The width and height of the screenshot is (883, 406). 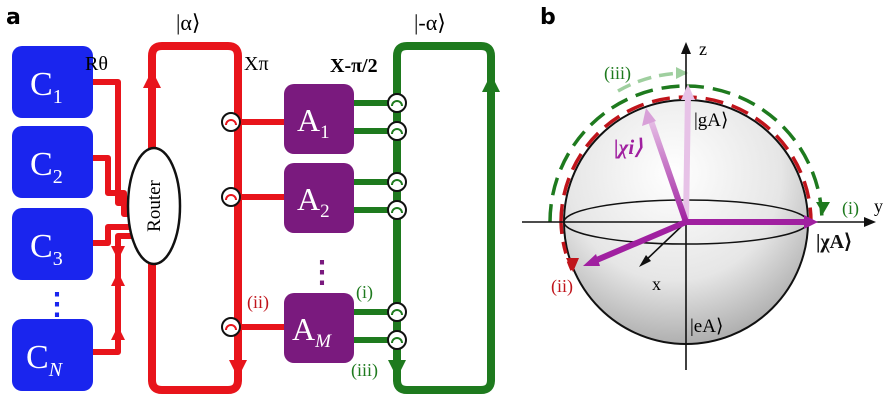 I want to click on control-box-n, so click(x=52, y=355).